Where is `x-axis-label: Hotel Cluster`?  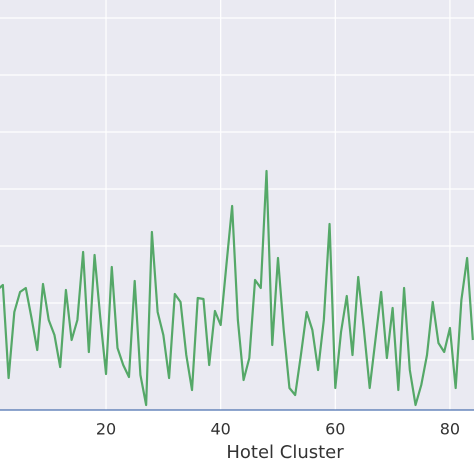
x-axis-label: Hotel Cluster is located at coordinates (285, 452).